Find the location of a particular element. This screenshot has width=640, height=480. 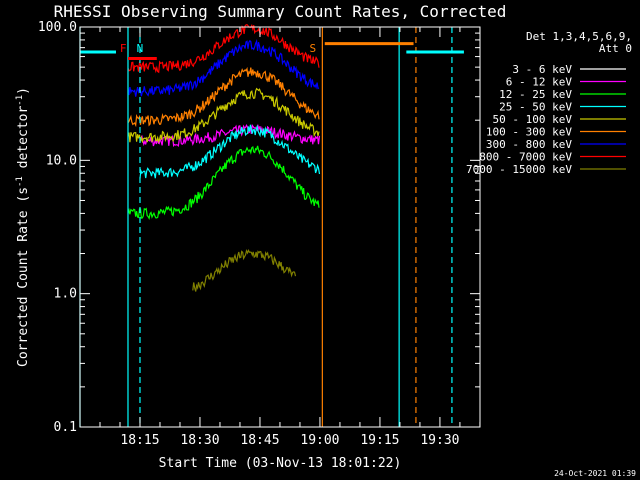

legend-entry-label: 50 - 100 keV is located at coordinates (533, 119).